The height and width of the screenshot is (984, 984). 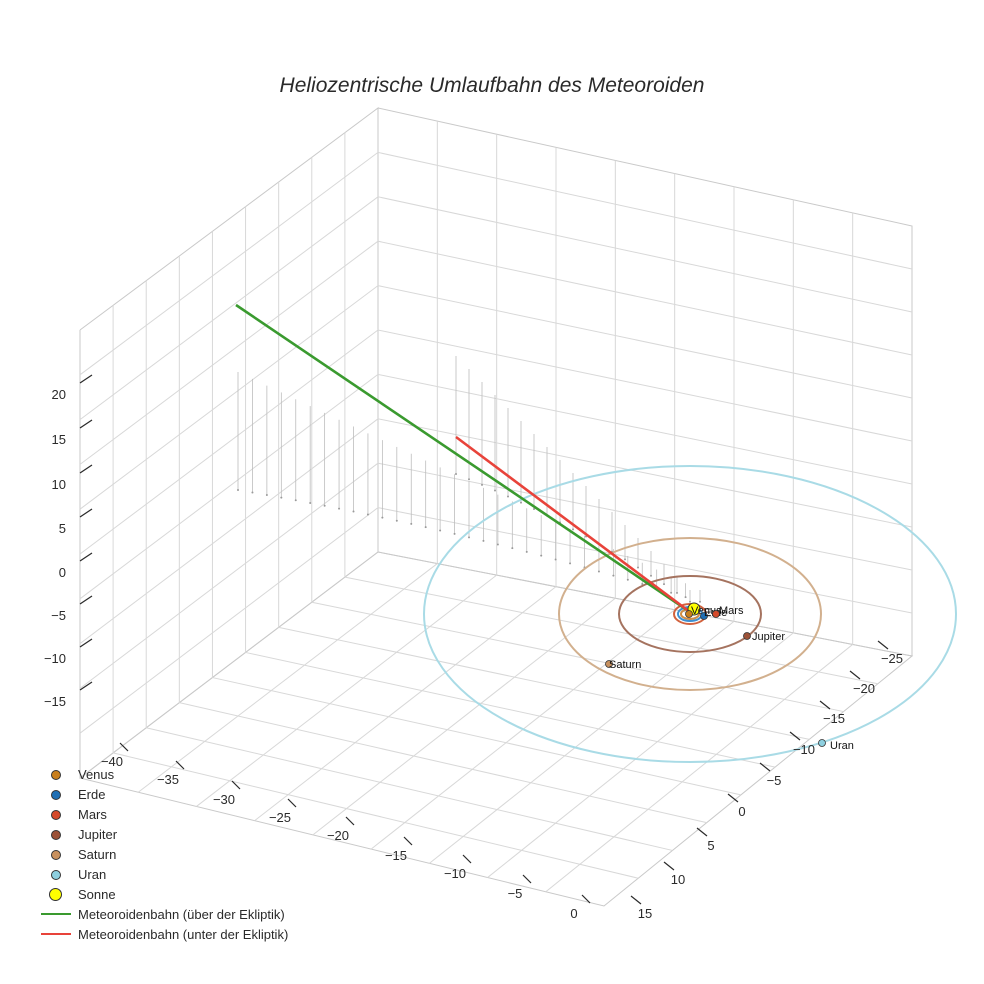 I want to click on planet-label-saturn: Saturn, so click(x=625, y=665).